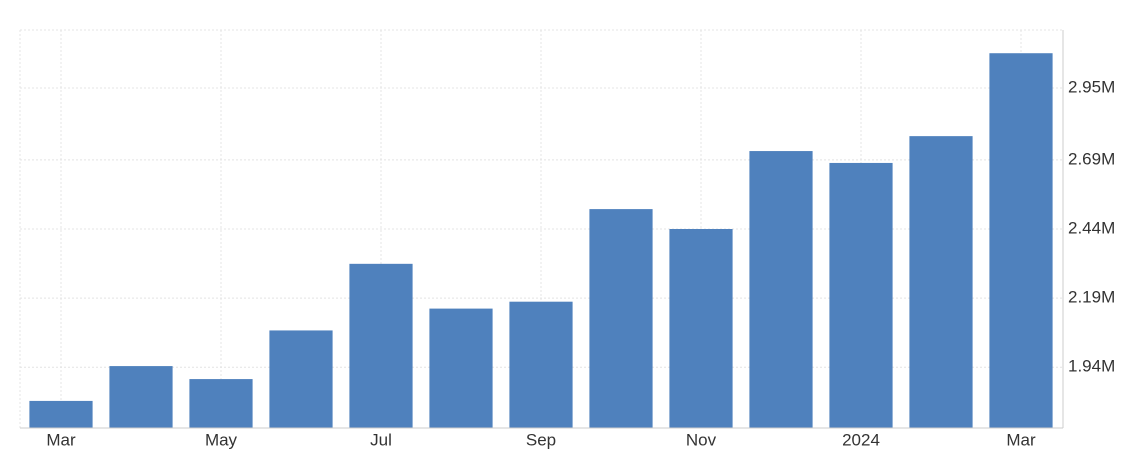 The width and height of the screenshot is (1142, 472). I want to click on x-tick-label: 2024, so click(861, 439).